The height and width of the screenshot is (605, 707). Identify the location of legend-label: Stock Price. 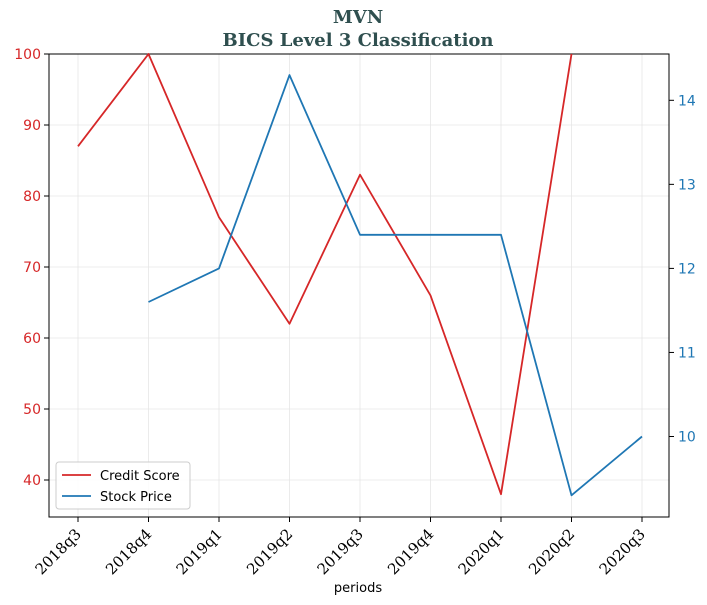
(136, 497).